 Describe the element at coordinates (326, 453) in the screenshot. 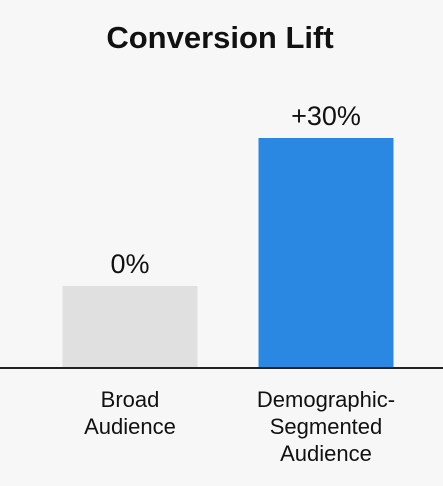

I see `category-label-2-line-3: Audience` at that location.